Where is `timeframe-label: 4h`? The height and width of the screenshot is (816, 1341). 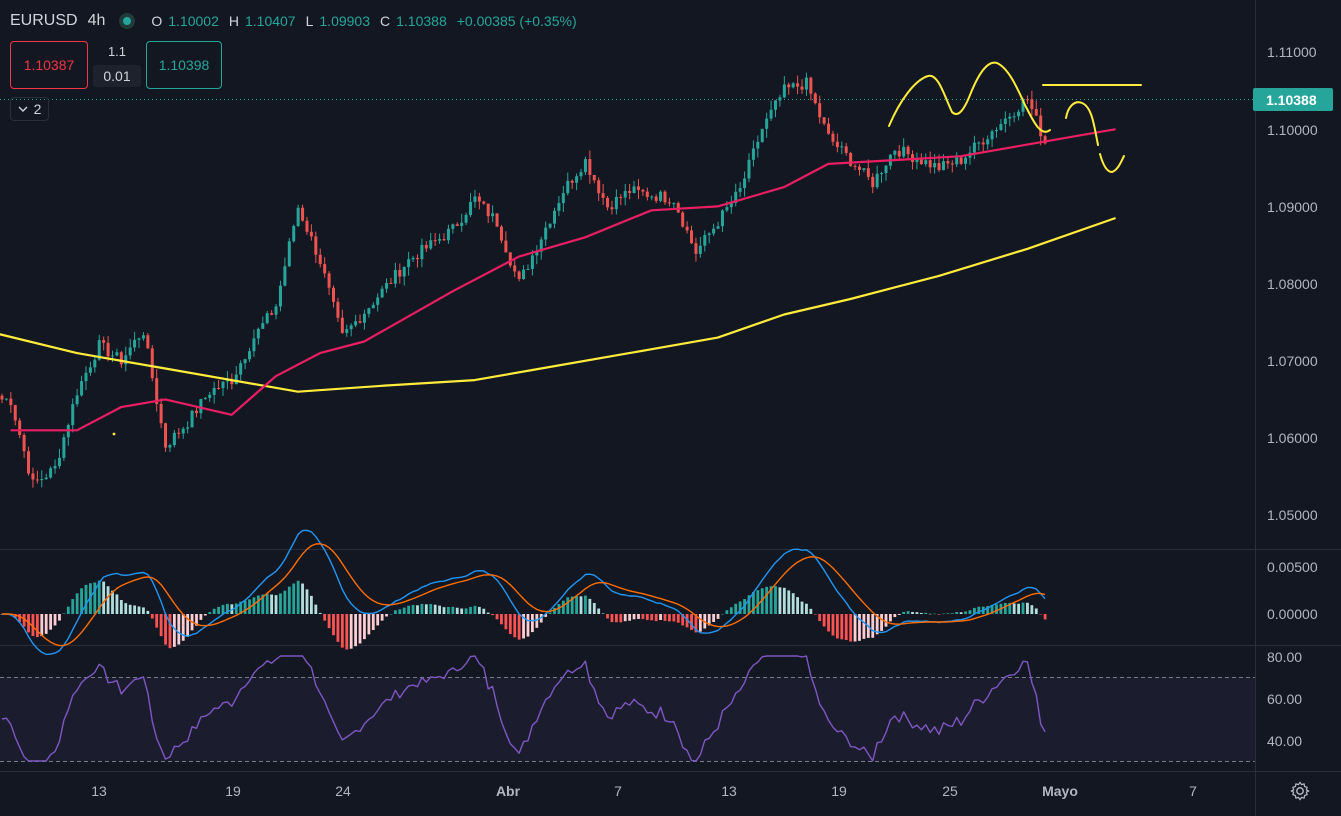 timeframe-label: 4h is located at coordinates (96, 20).